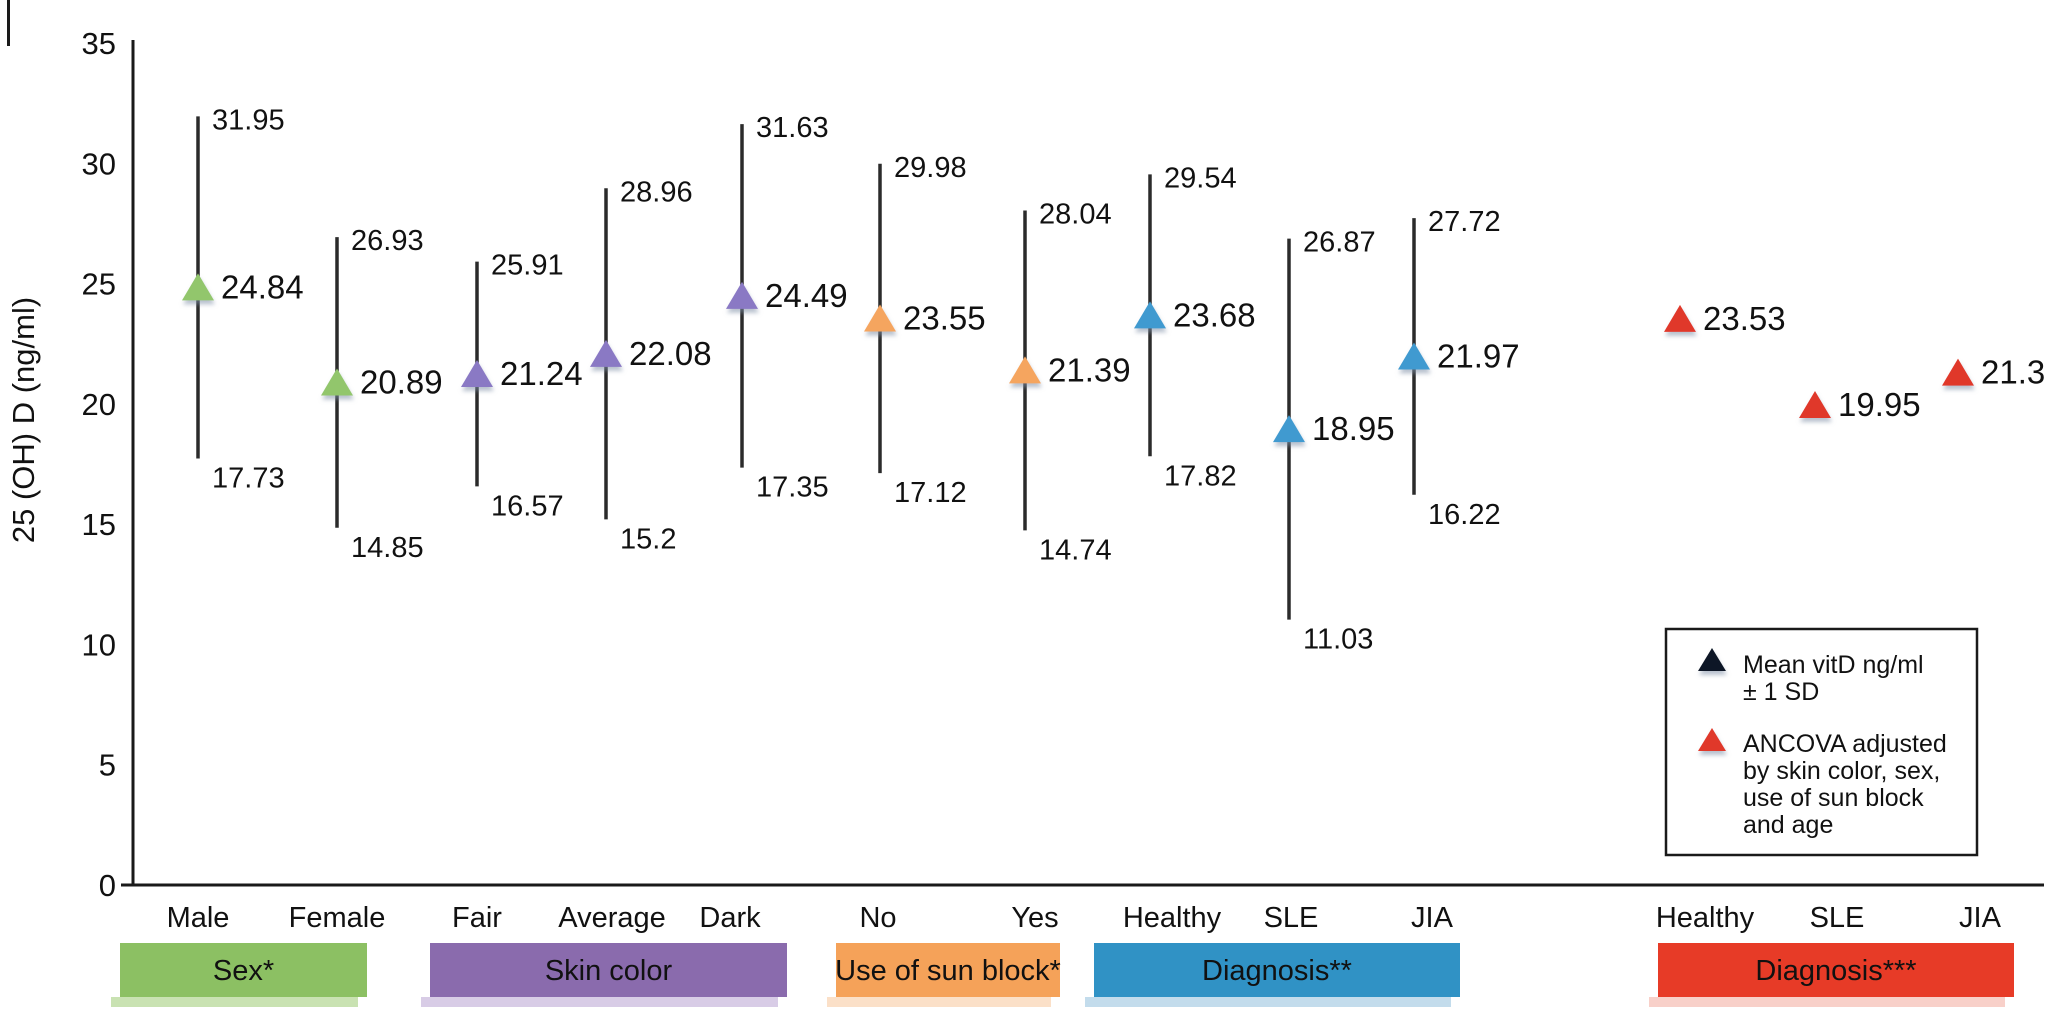 The image size is (2054, 1016). I want to click on category-label-4-sle: SLE, so click(1837, 918).